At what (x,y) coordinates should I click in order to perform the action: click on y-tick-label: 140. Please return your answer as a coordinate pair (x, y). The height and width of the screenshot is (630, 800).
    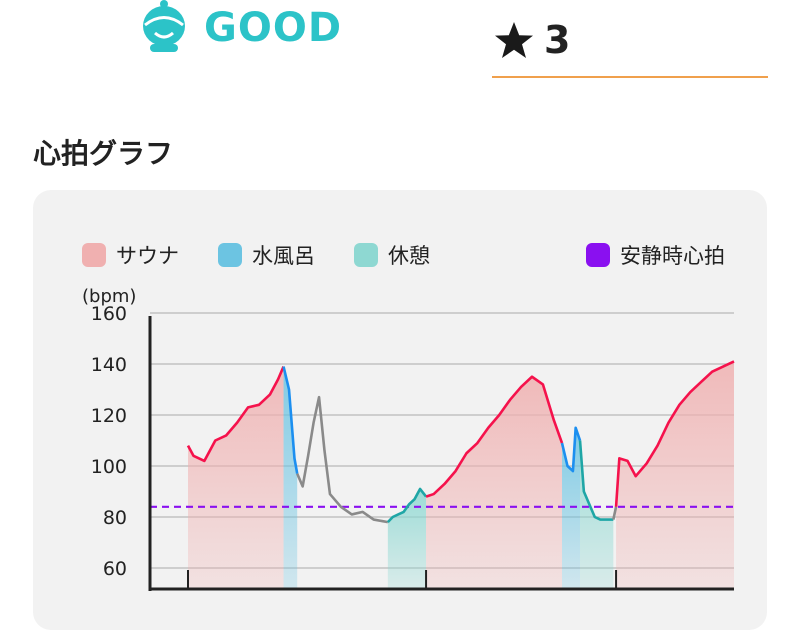
    Looking at the image, I should click on (109, 365).